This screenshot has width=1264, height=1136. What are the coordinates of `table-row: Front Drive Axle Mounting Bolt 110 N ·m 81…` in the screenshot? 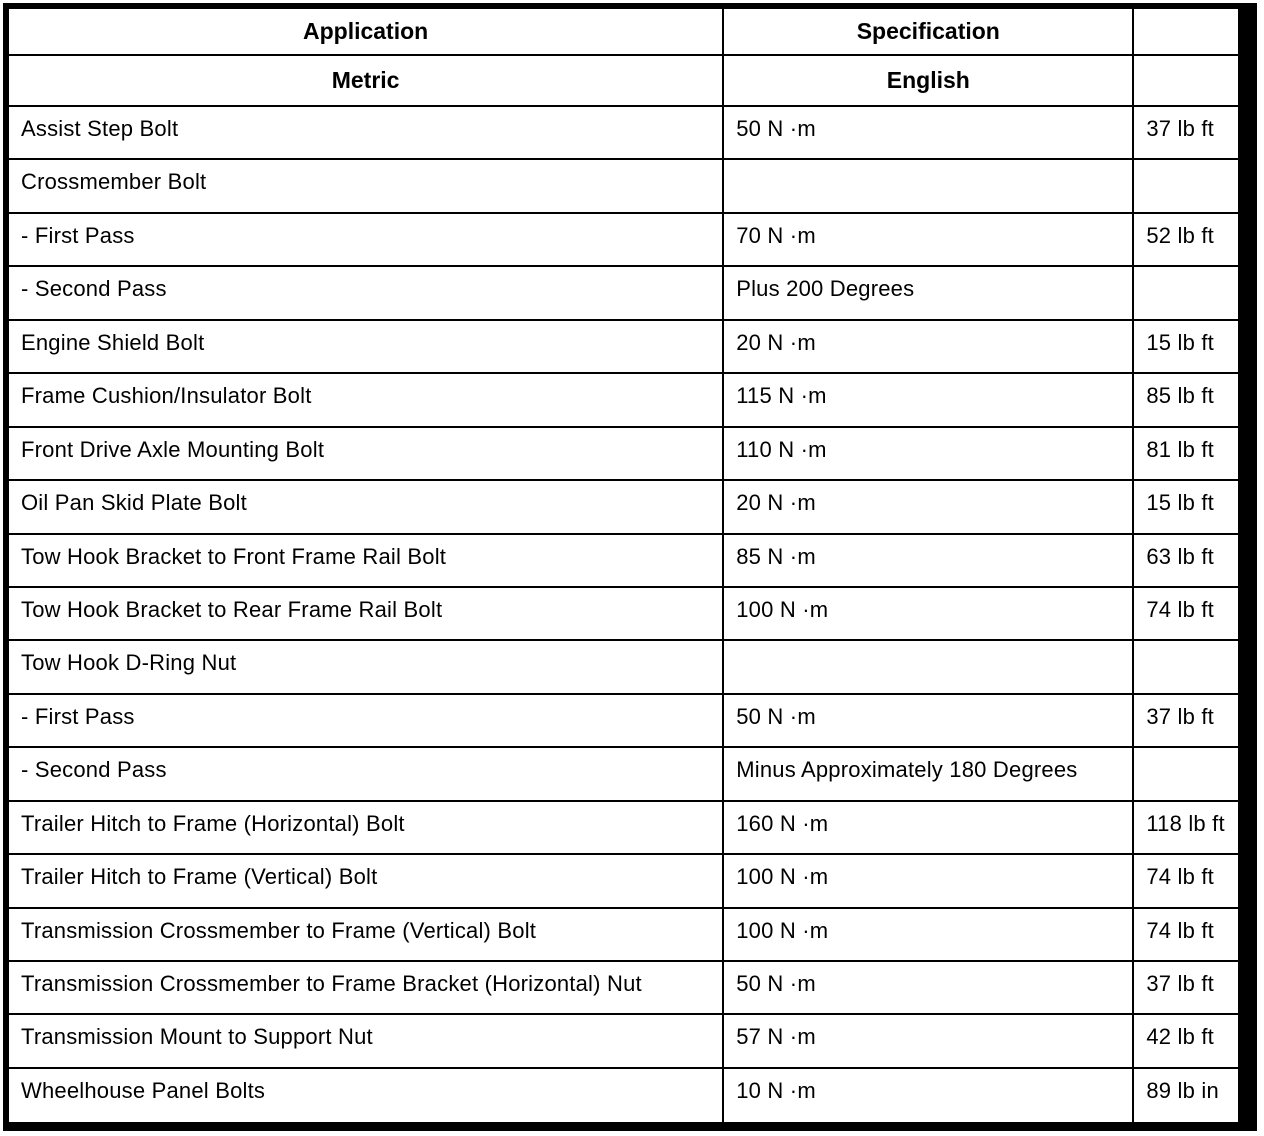 It's located at (626, 453).